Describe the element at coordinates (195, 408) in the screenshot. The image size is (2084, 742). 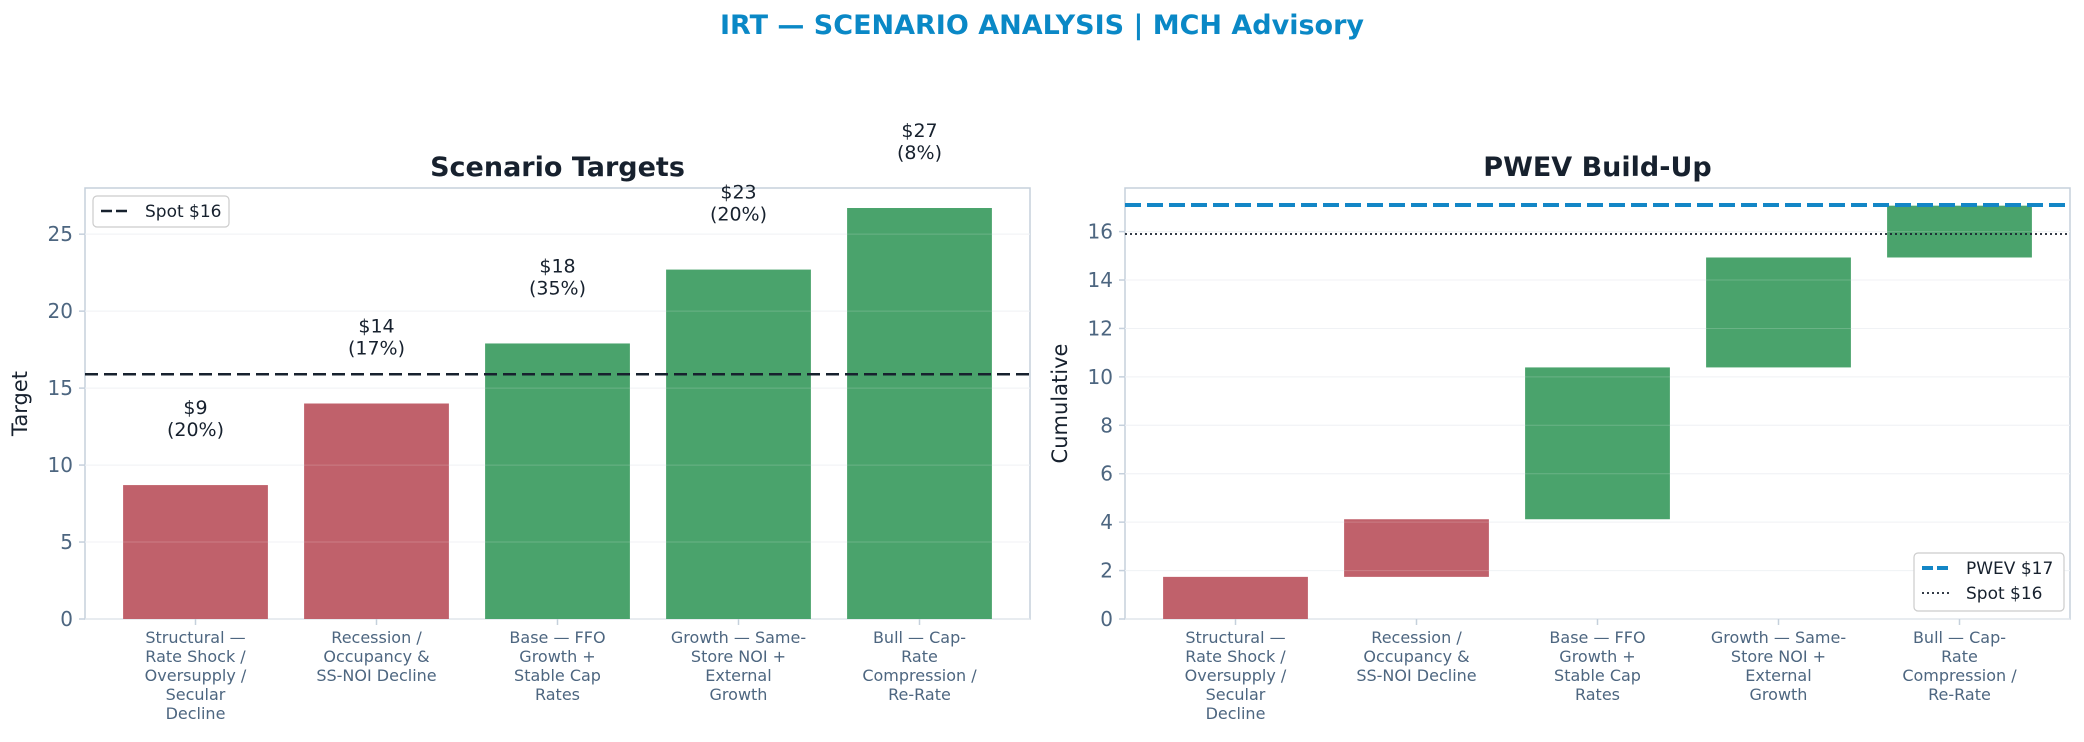
I see `data-label-value: $9` at that location.